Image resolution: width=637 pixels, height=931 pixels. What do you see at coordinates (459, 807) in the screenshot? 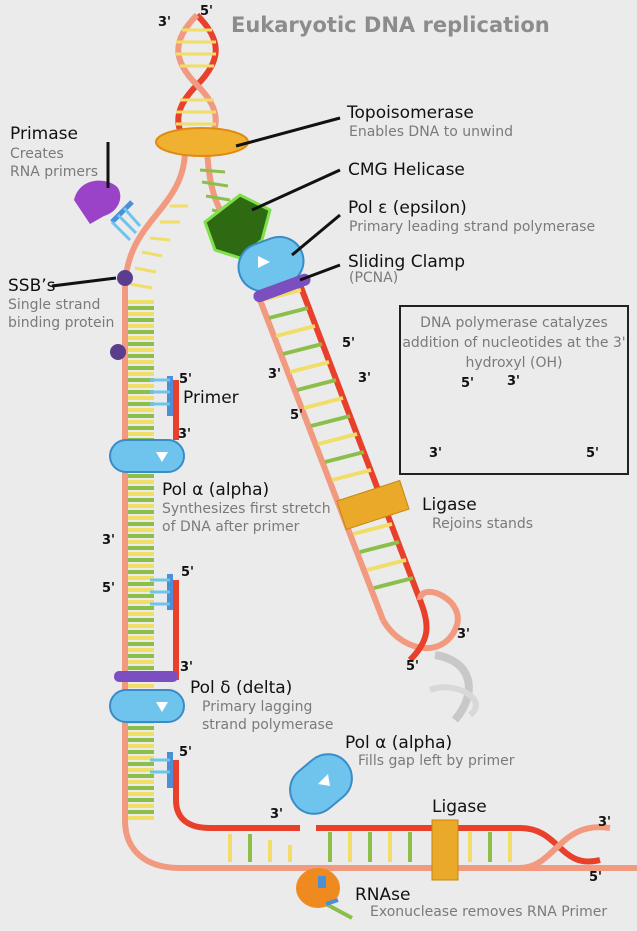
I see `label-ligase-bottom: Ligase` at bounding box center [459, 807].